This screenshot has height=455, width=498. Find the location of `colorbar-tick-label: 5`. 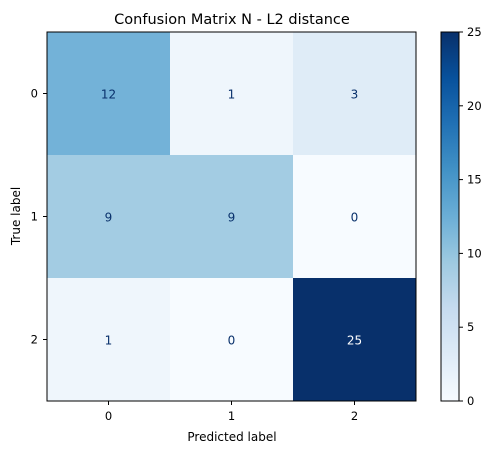

colorbar-tick-label: 5 is located at coordinates (470, 327).